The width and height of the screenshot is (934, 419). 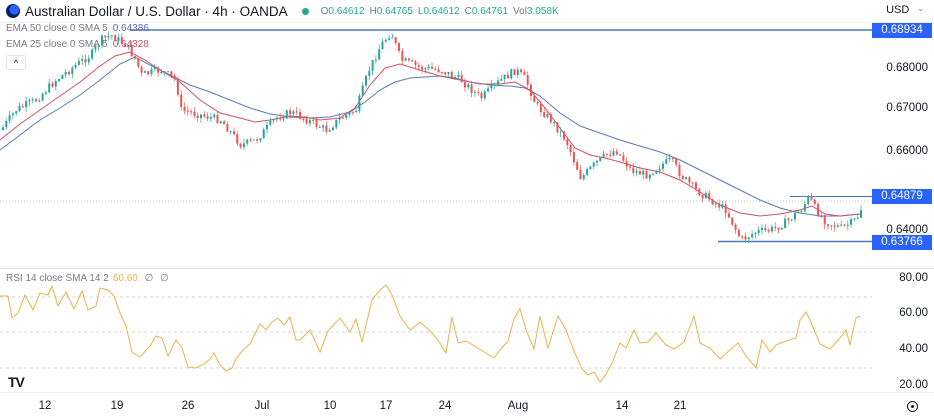 I want to click on price-tick: 0.64000, so click(x=907, y=230).